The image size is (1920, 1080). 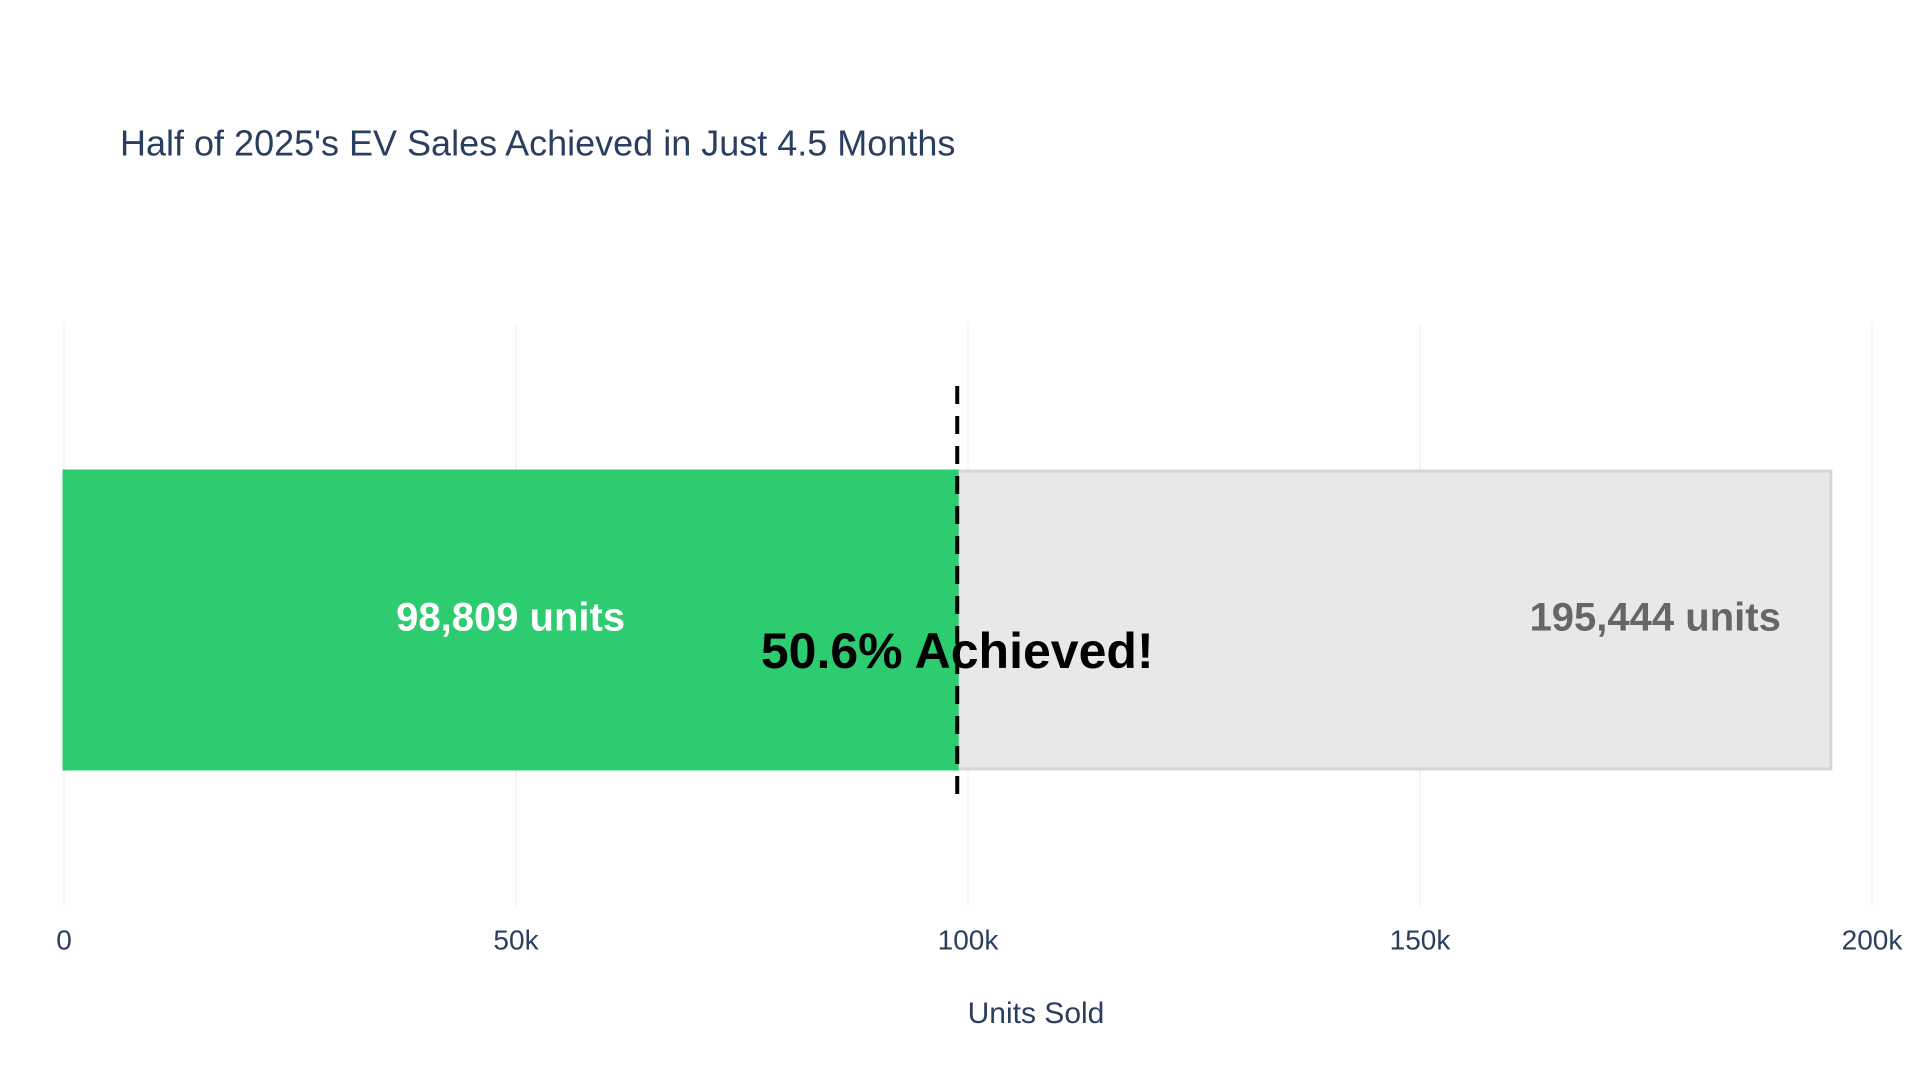 I want to click on data-label: 98,809 units, so click(x=510, y=618).